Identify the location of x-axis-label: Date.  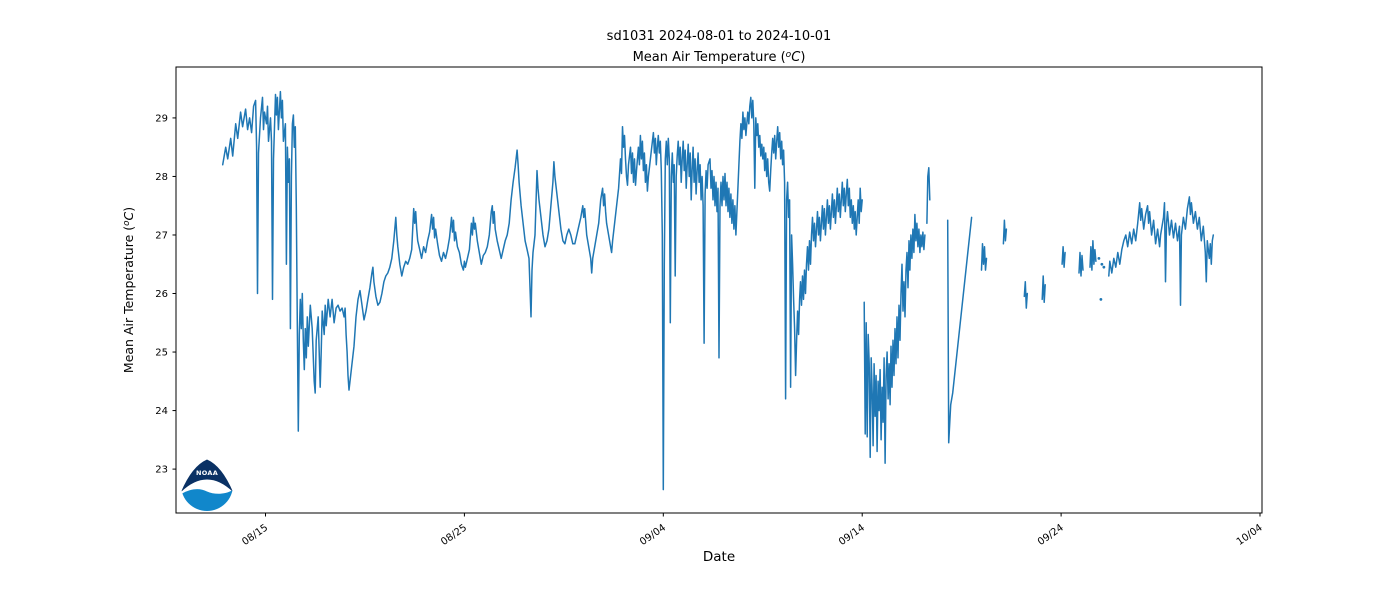
(719, 557).